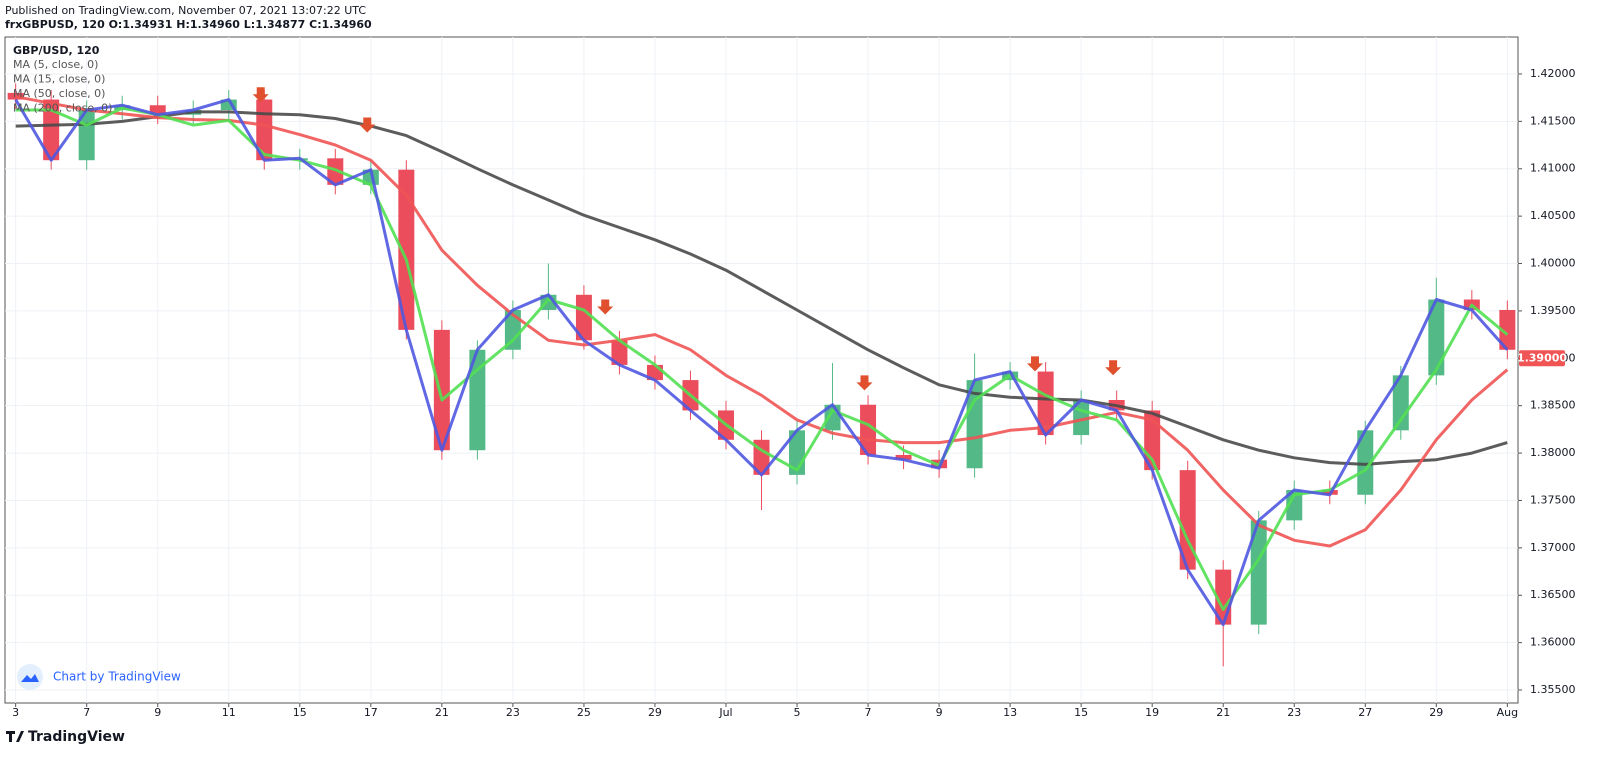 The width and height of the screenshot is (1600, 767). What do you see at coordinates (1553, 499) in the screenshot?
I see `y-tick-label: 1.37500` at bounding box center [1553, 499].